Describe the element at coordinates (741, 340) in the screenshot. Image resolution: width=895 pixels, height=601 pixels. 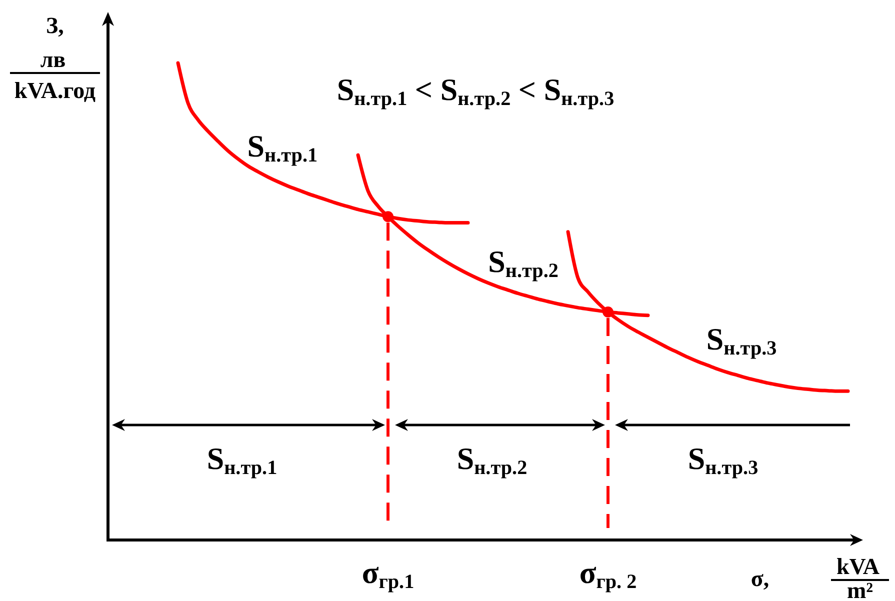
I see `series-label: S$_{н.тр.3}$` at that location.